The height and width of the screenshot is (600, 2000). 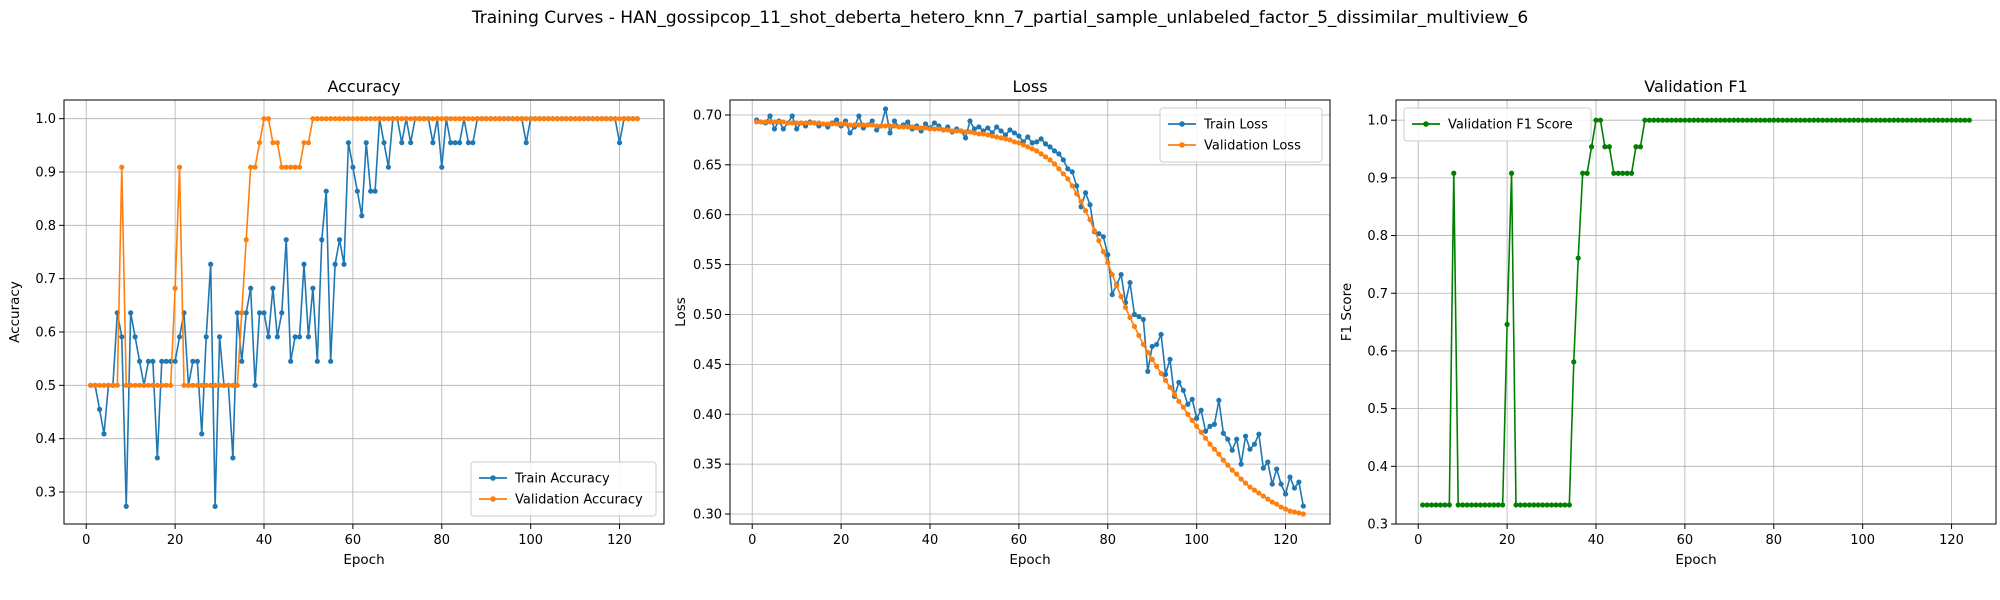 I want to click on legend-label: Train Loss, so click(x=1235, y=125).